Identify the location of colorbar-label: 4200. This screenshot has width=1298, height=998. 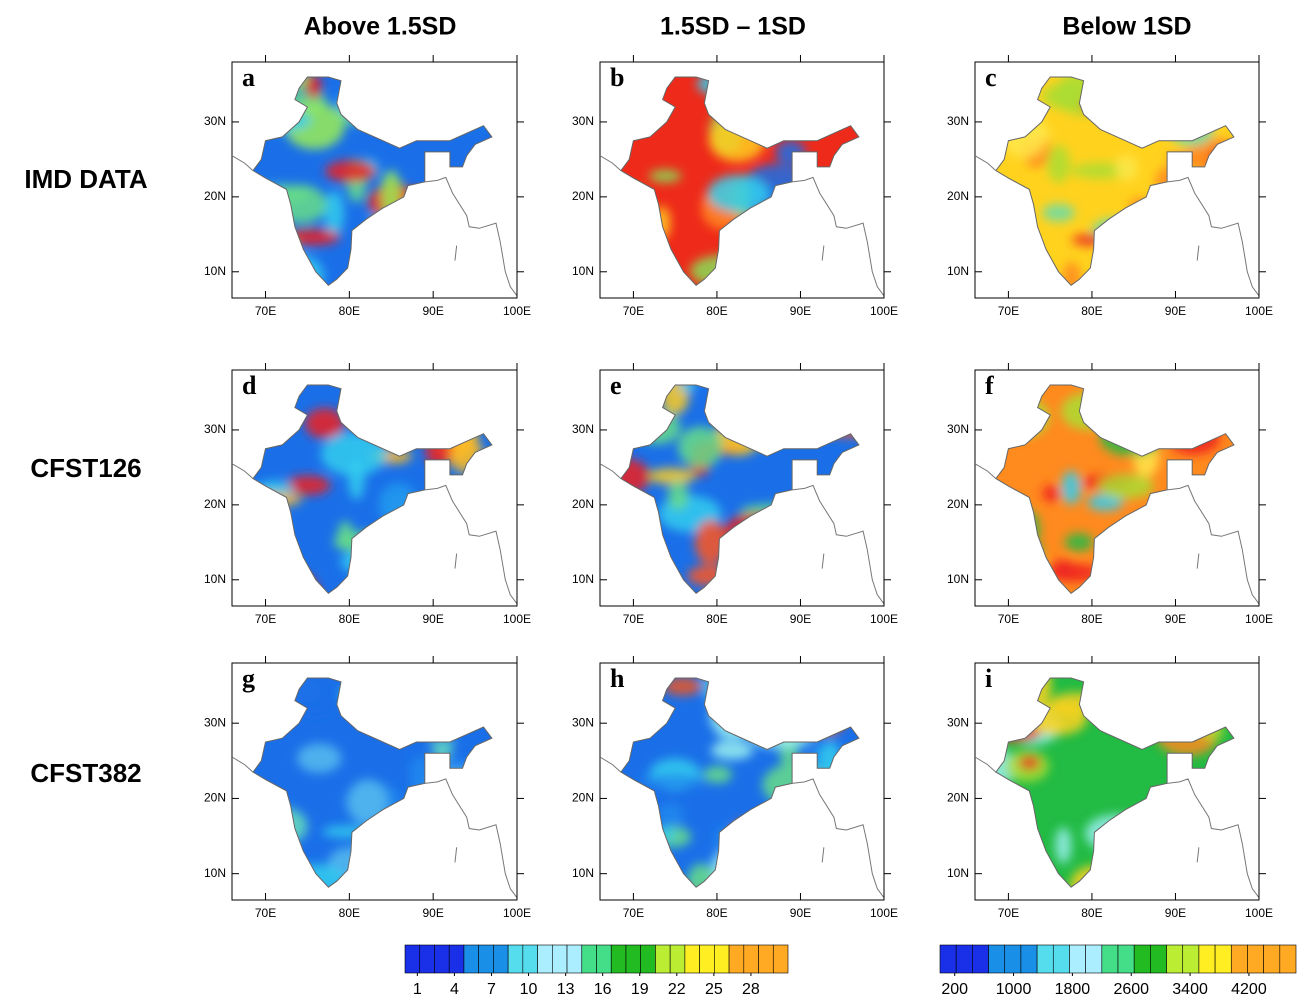
(1249, 989).